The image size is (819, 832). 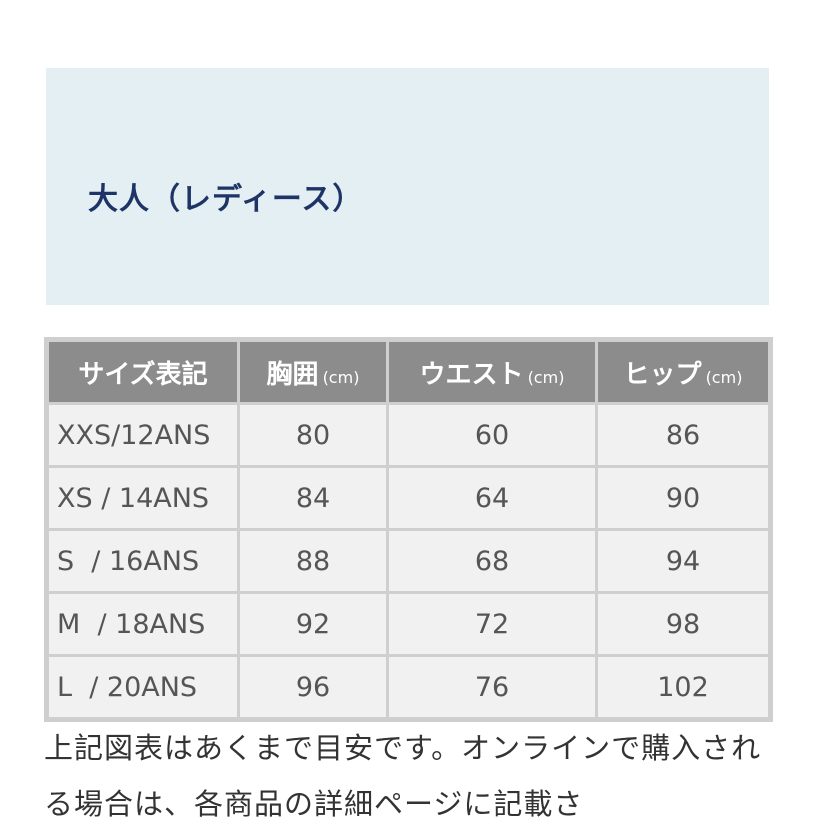 I want to click on cell-waist: 68, so click(x=492, y=561).